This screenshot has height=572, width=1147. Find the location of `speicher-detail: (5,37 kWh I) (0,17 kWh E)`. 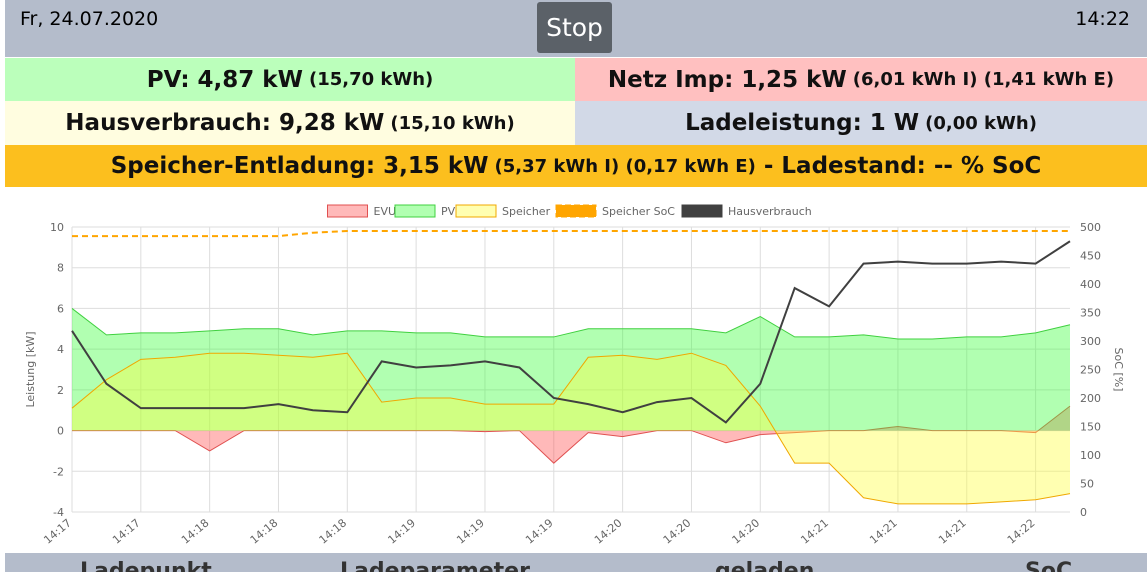

speicher-detail: (5,37 kWh I) (0,17 kWh E) is located at coordinates (625, 166).